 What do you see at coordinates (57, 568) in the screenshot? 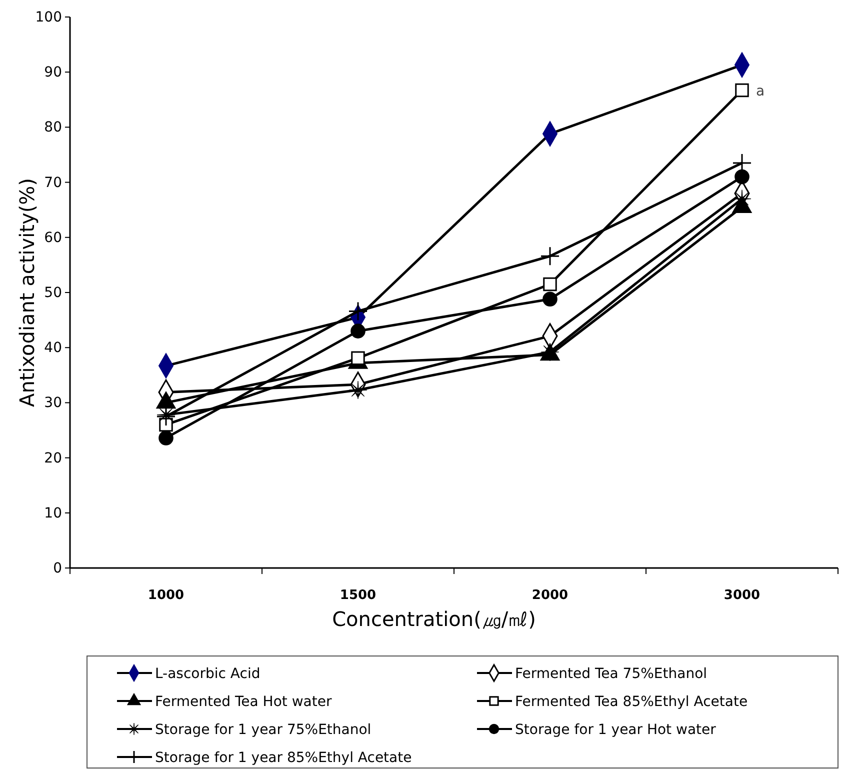
I see `y-tick-label: 0` at bounding box center [57, 568].